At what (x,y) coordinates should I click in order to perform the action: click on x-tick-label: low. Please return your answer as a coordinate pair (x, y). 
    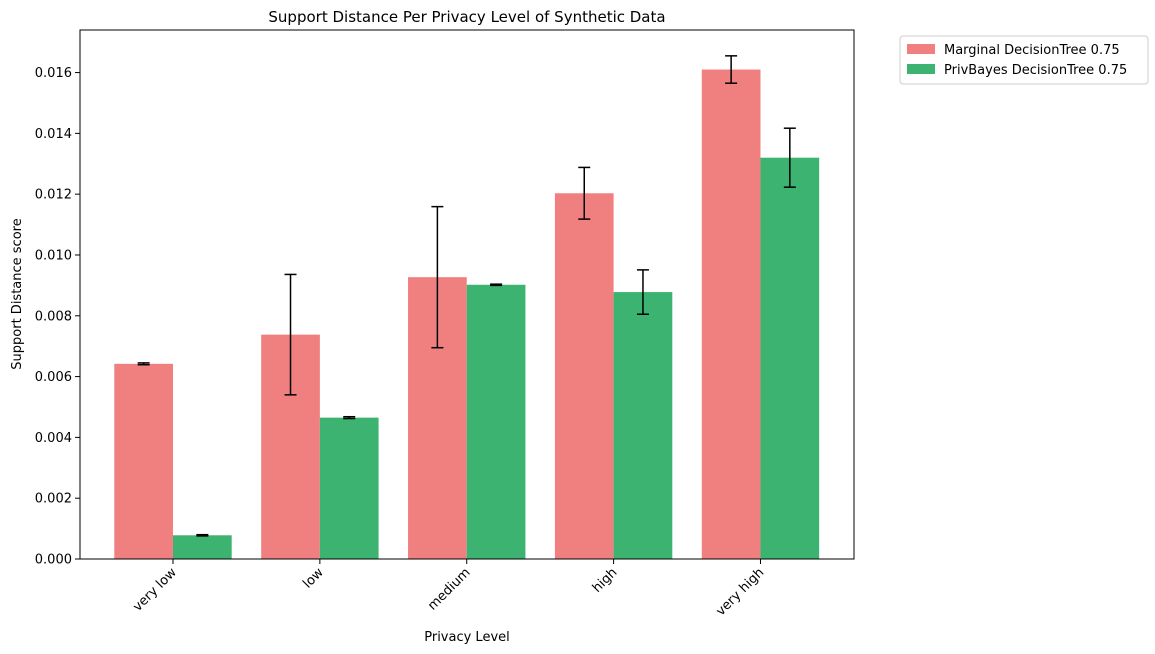
    Looking at the image, I should click on (313, 578).